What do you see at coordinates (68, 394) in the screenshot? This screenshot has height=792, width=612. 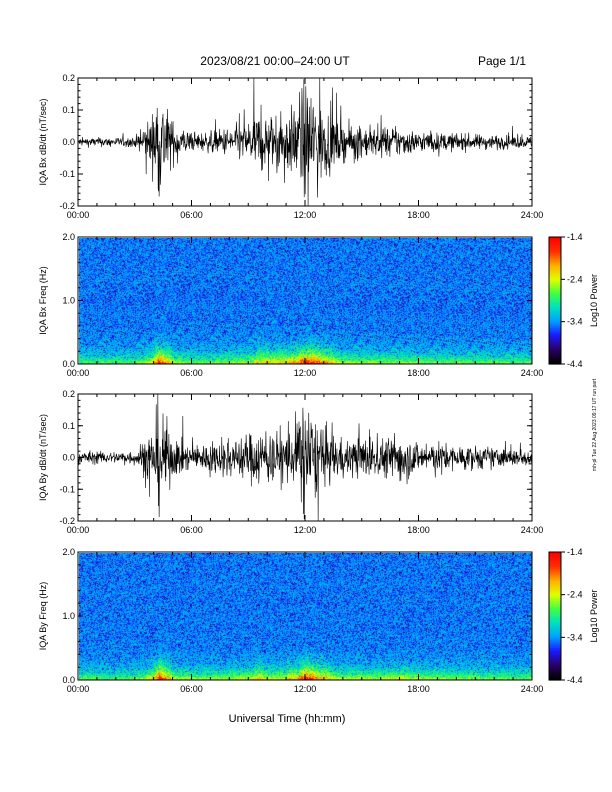 I see `y-tick-label: 0.2` at bounding box center [68, 394].